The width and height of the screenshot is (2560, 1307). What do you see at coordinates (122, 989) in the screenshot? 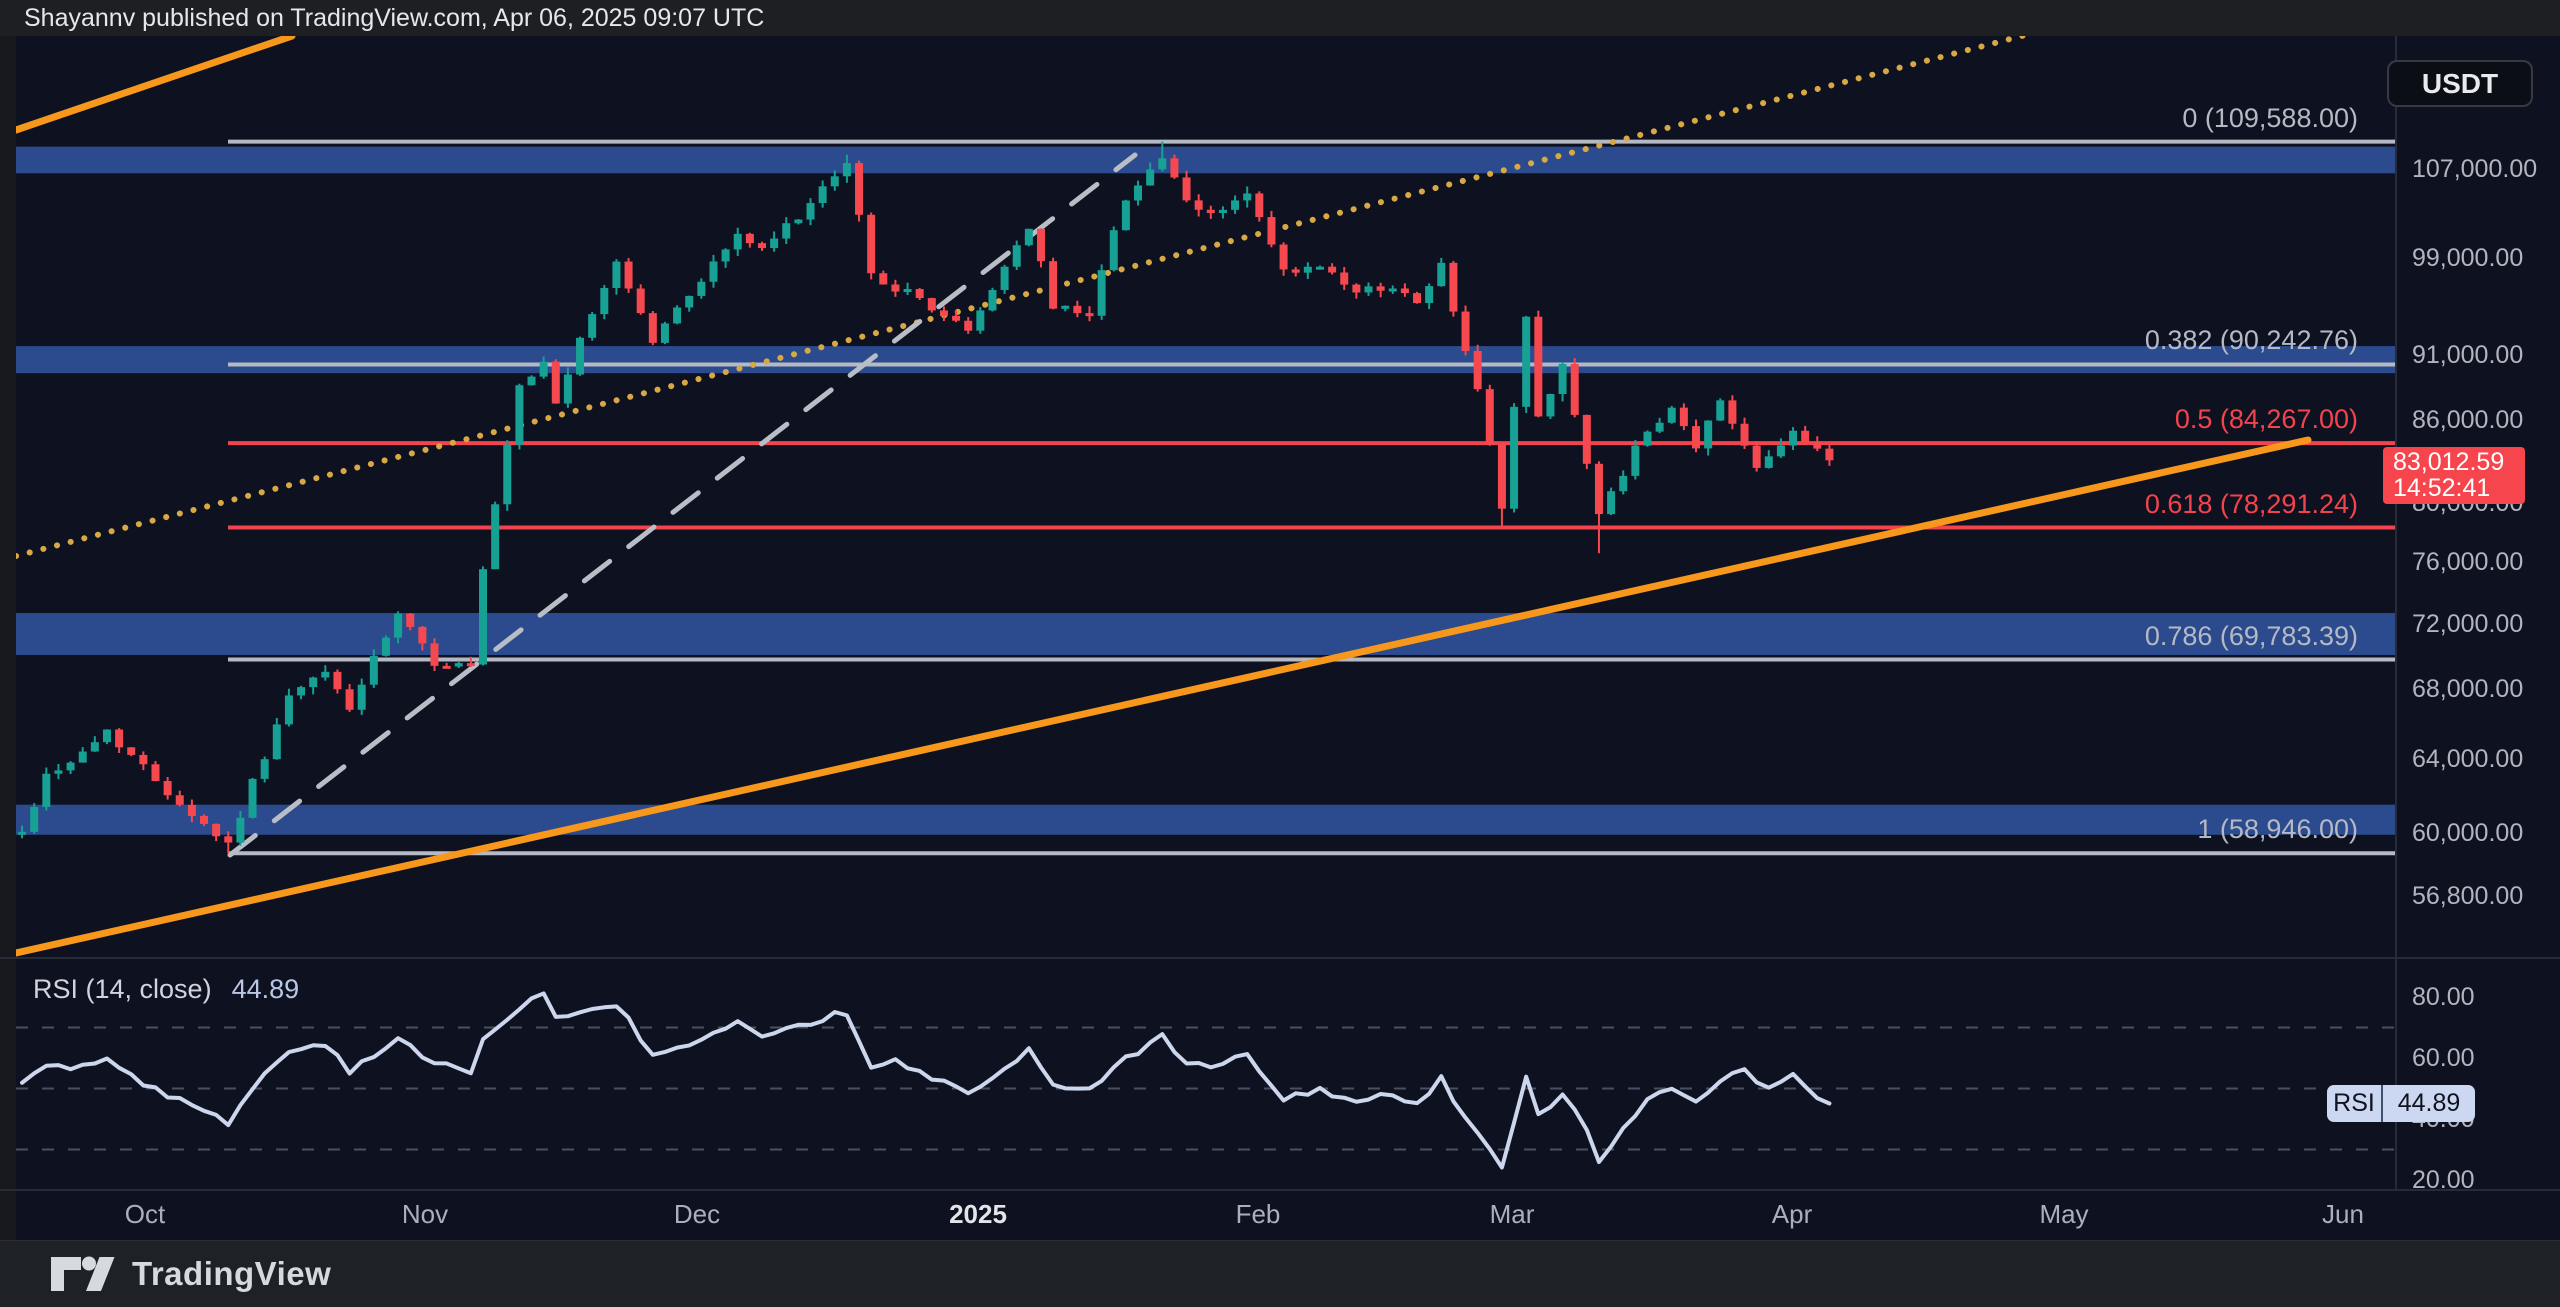
I see `rsi-title-text: RSI (14, close)` at bounding box center [122, 989].